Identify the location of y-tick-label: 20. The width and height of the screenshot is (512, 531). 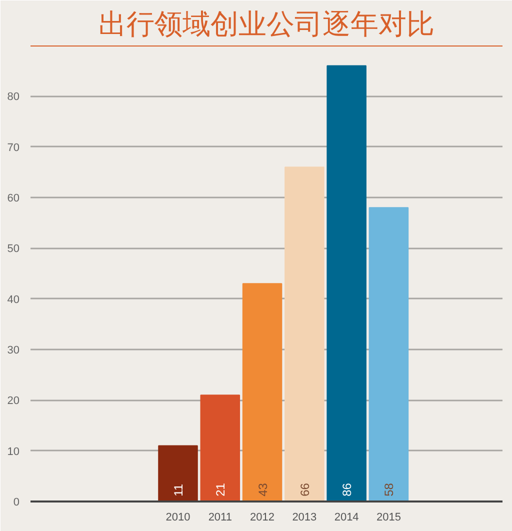
(13, 401).